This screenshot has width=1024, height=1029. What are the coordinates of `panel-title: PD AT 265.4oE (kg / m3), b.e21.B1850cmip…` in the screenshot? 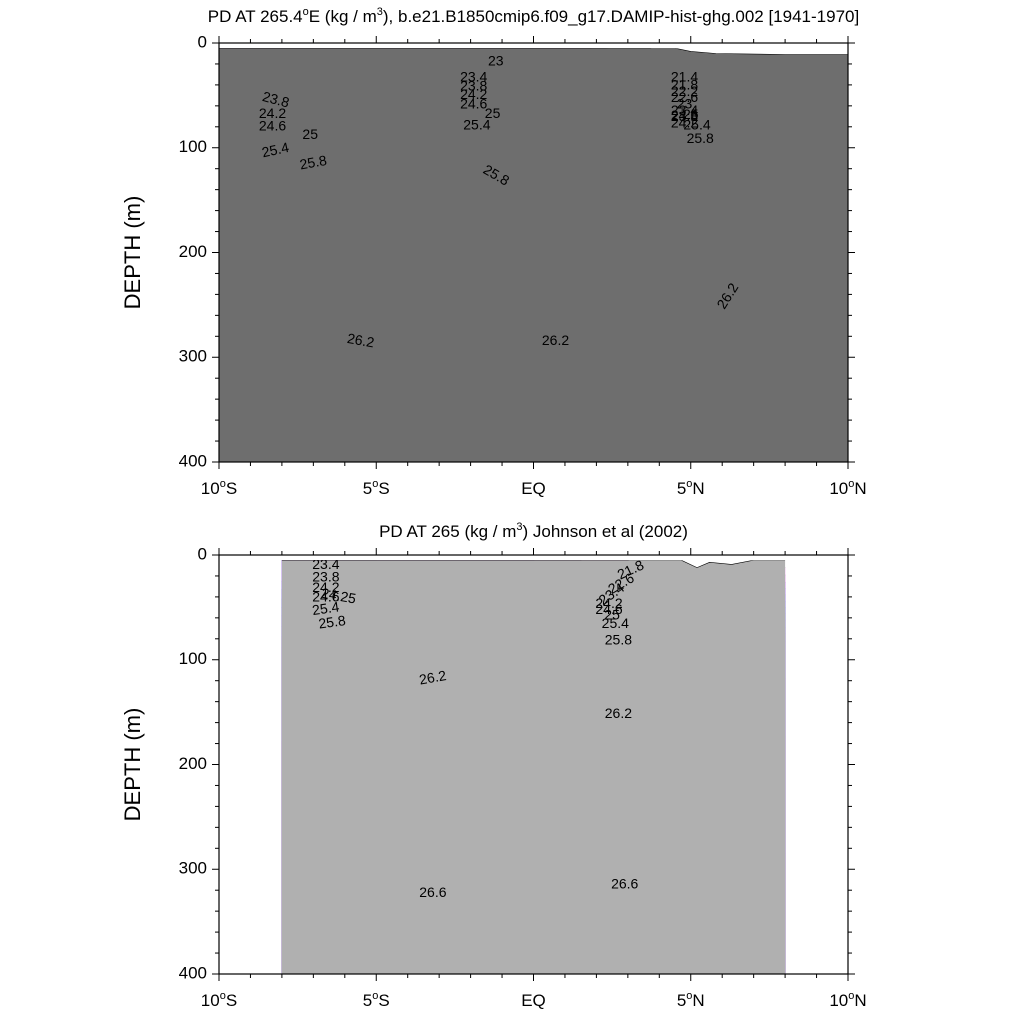 It's located at (533, 16).